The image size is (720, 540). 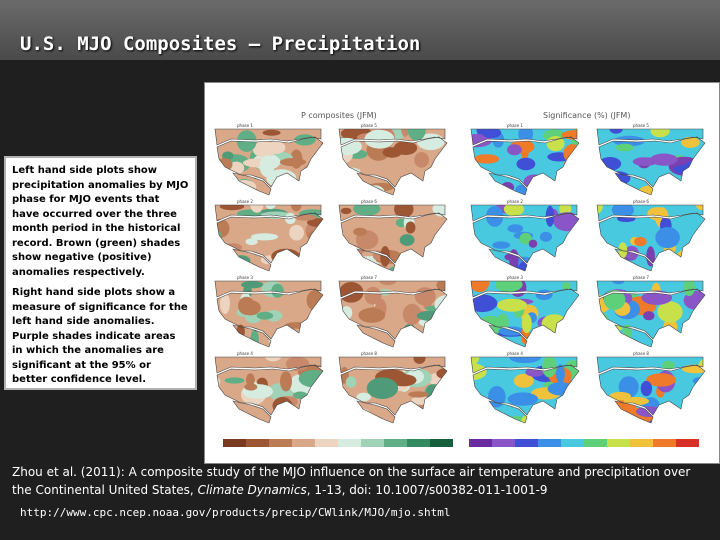 What do you see at coordinates (252, 490) in the screenshot?
I see `citation-journal: Climate Dynamics` at bounding box center [252, 490].